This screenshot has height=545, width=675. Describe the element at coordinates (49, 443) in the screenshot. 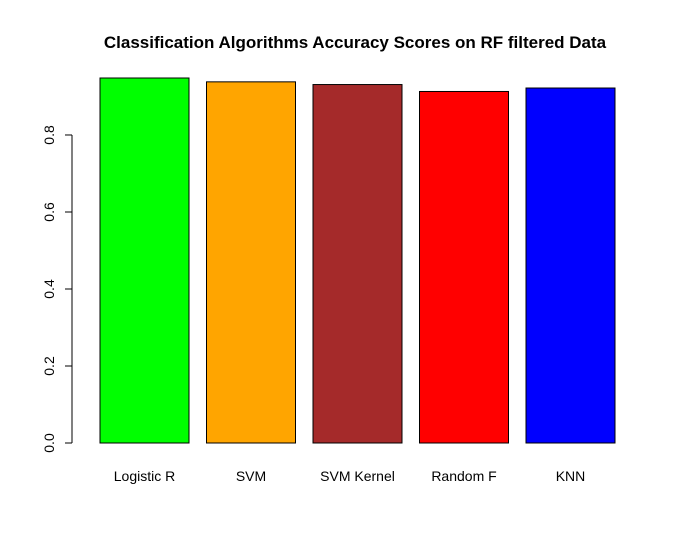

I see `y-tick-label: 0.0` at that location.